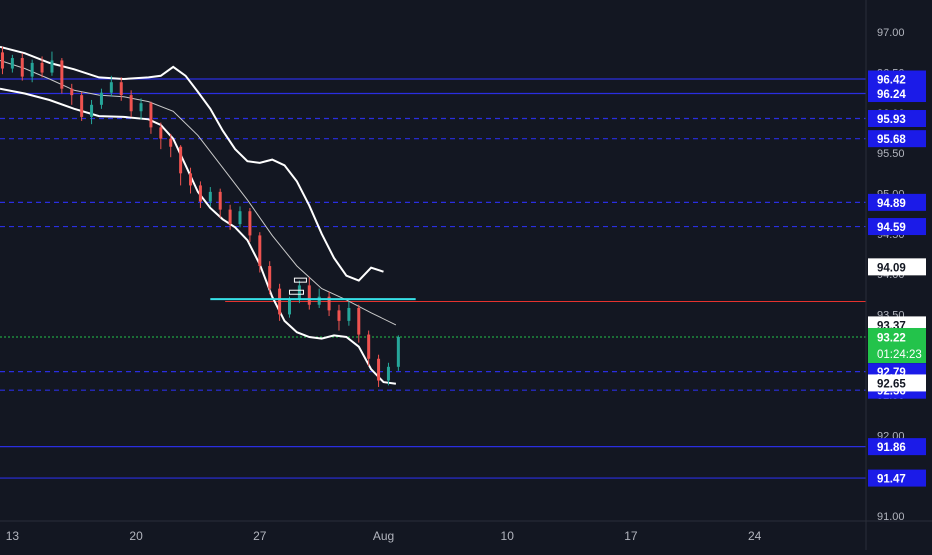 The image size is (932, 555). Describe the element at coordinates (891, 154) in the screenshot. I see `price-tick-label: 95.50` at that location.